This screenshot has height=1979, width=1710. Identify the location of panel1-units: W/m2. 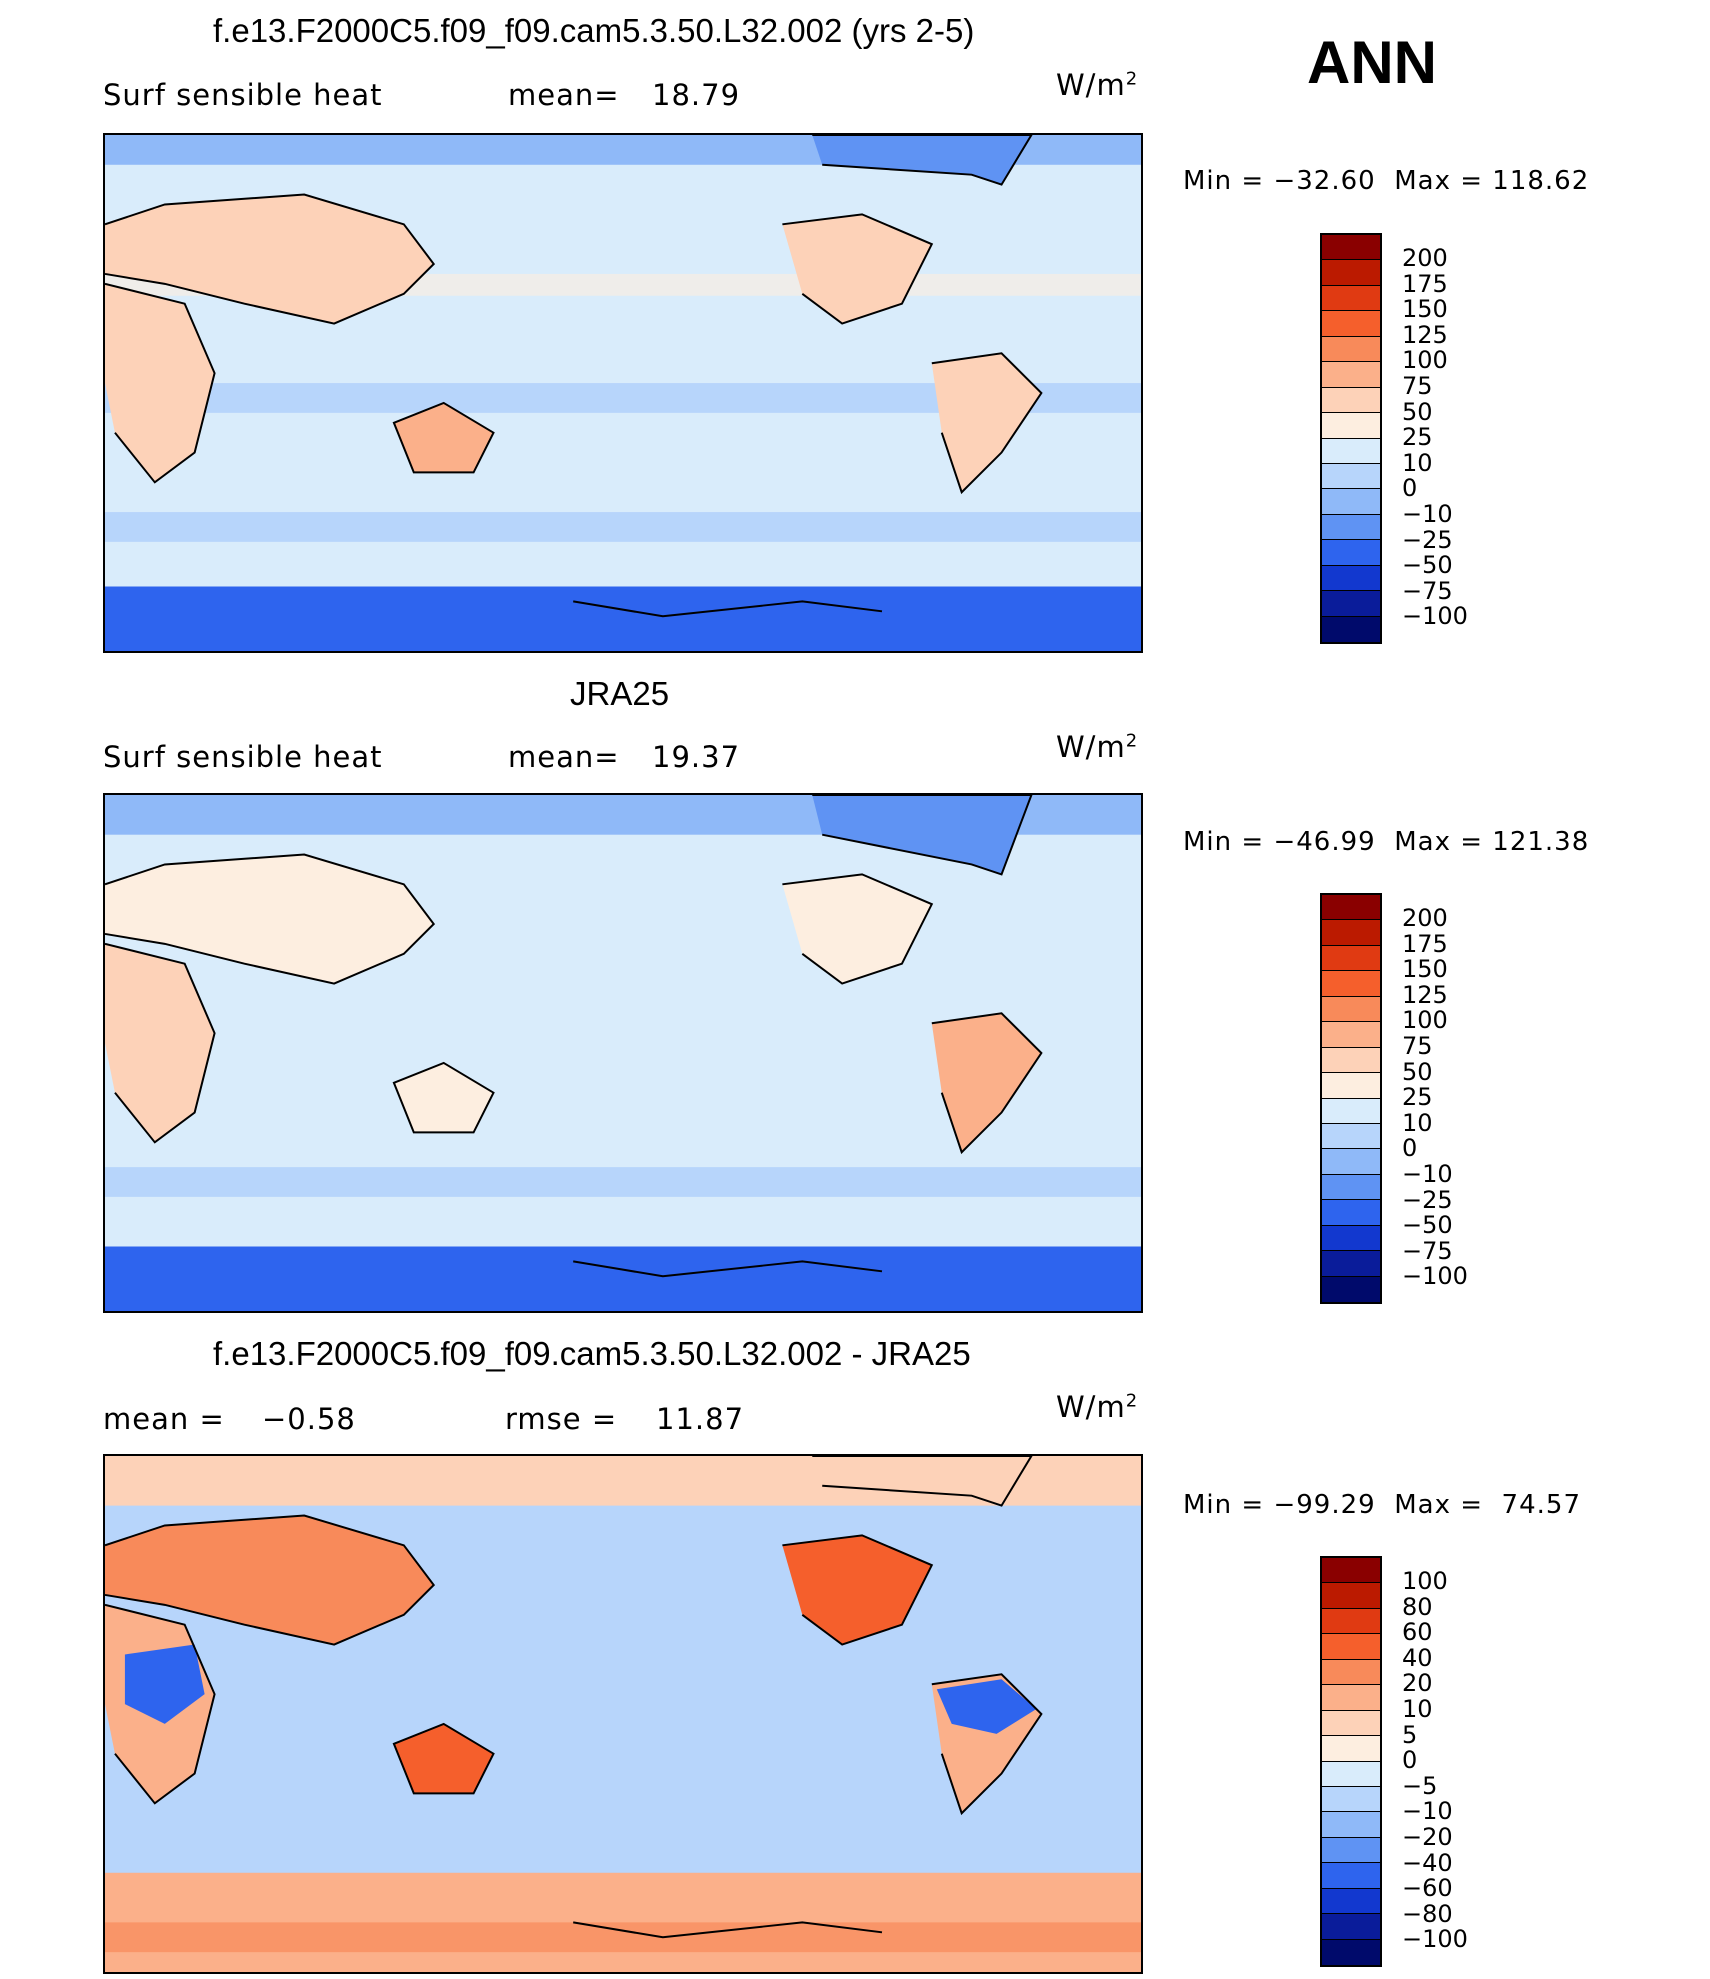
(1097, 85).